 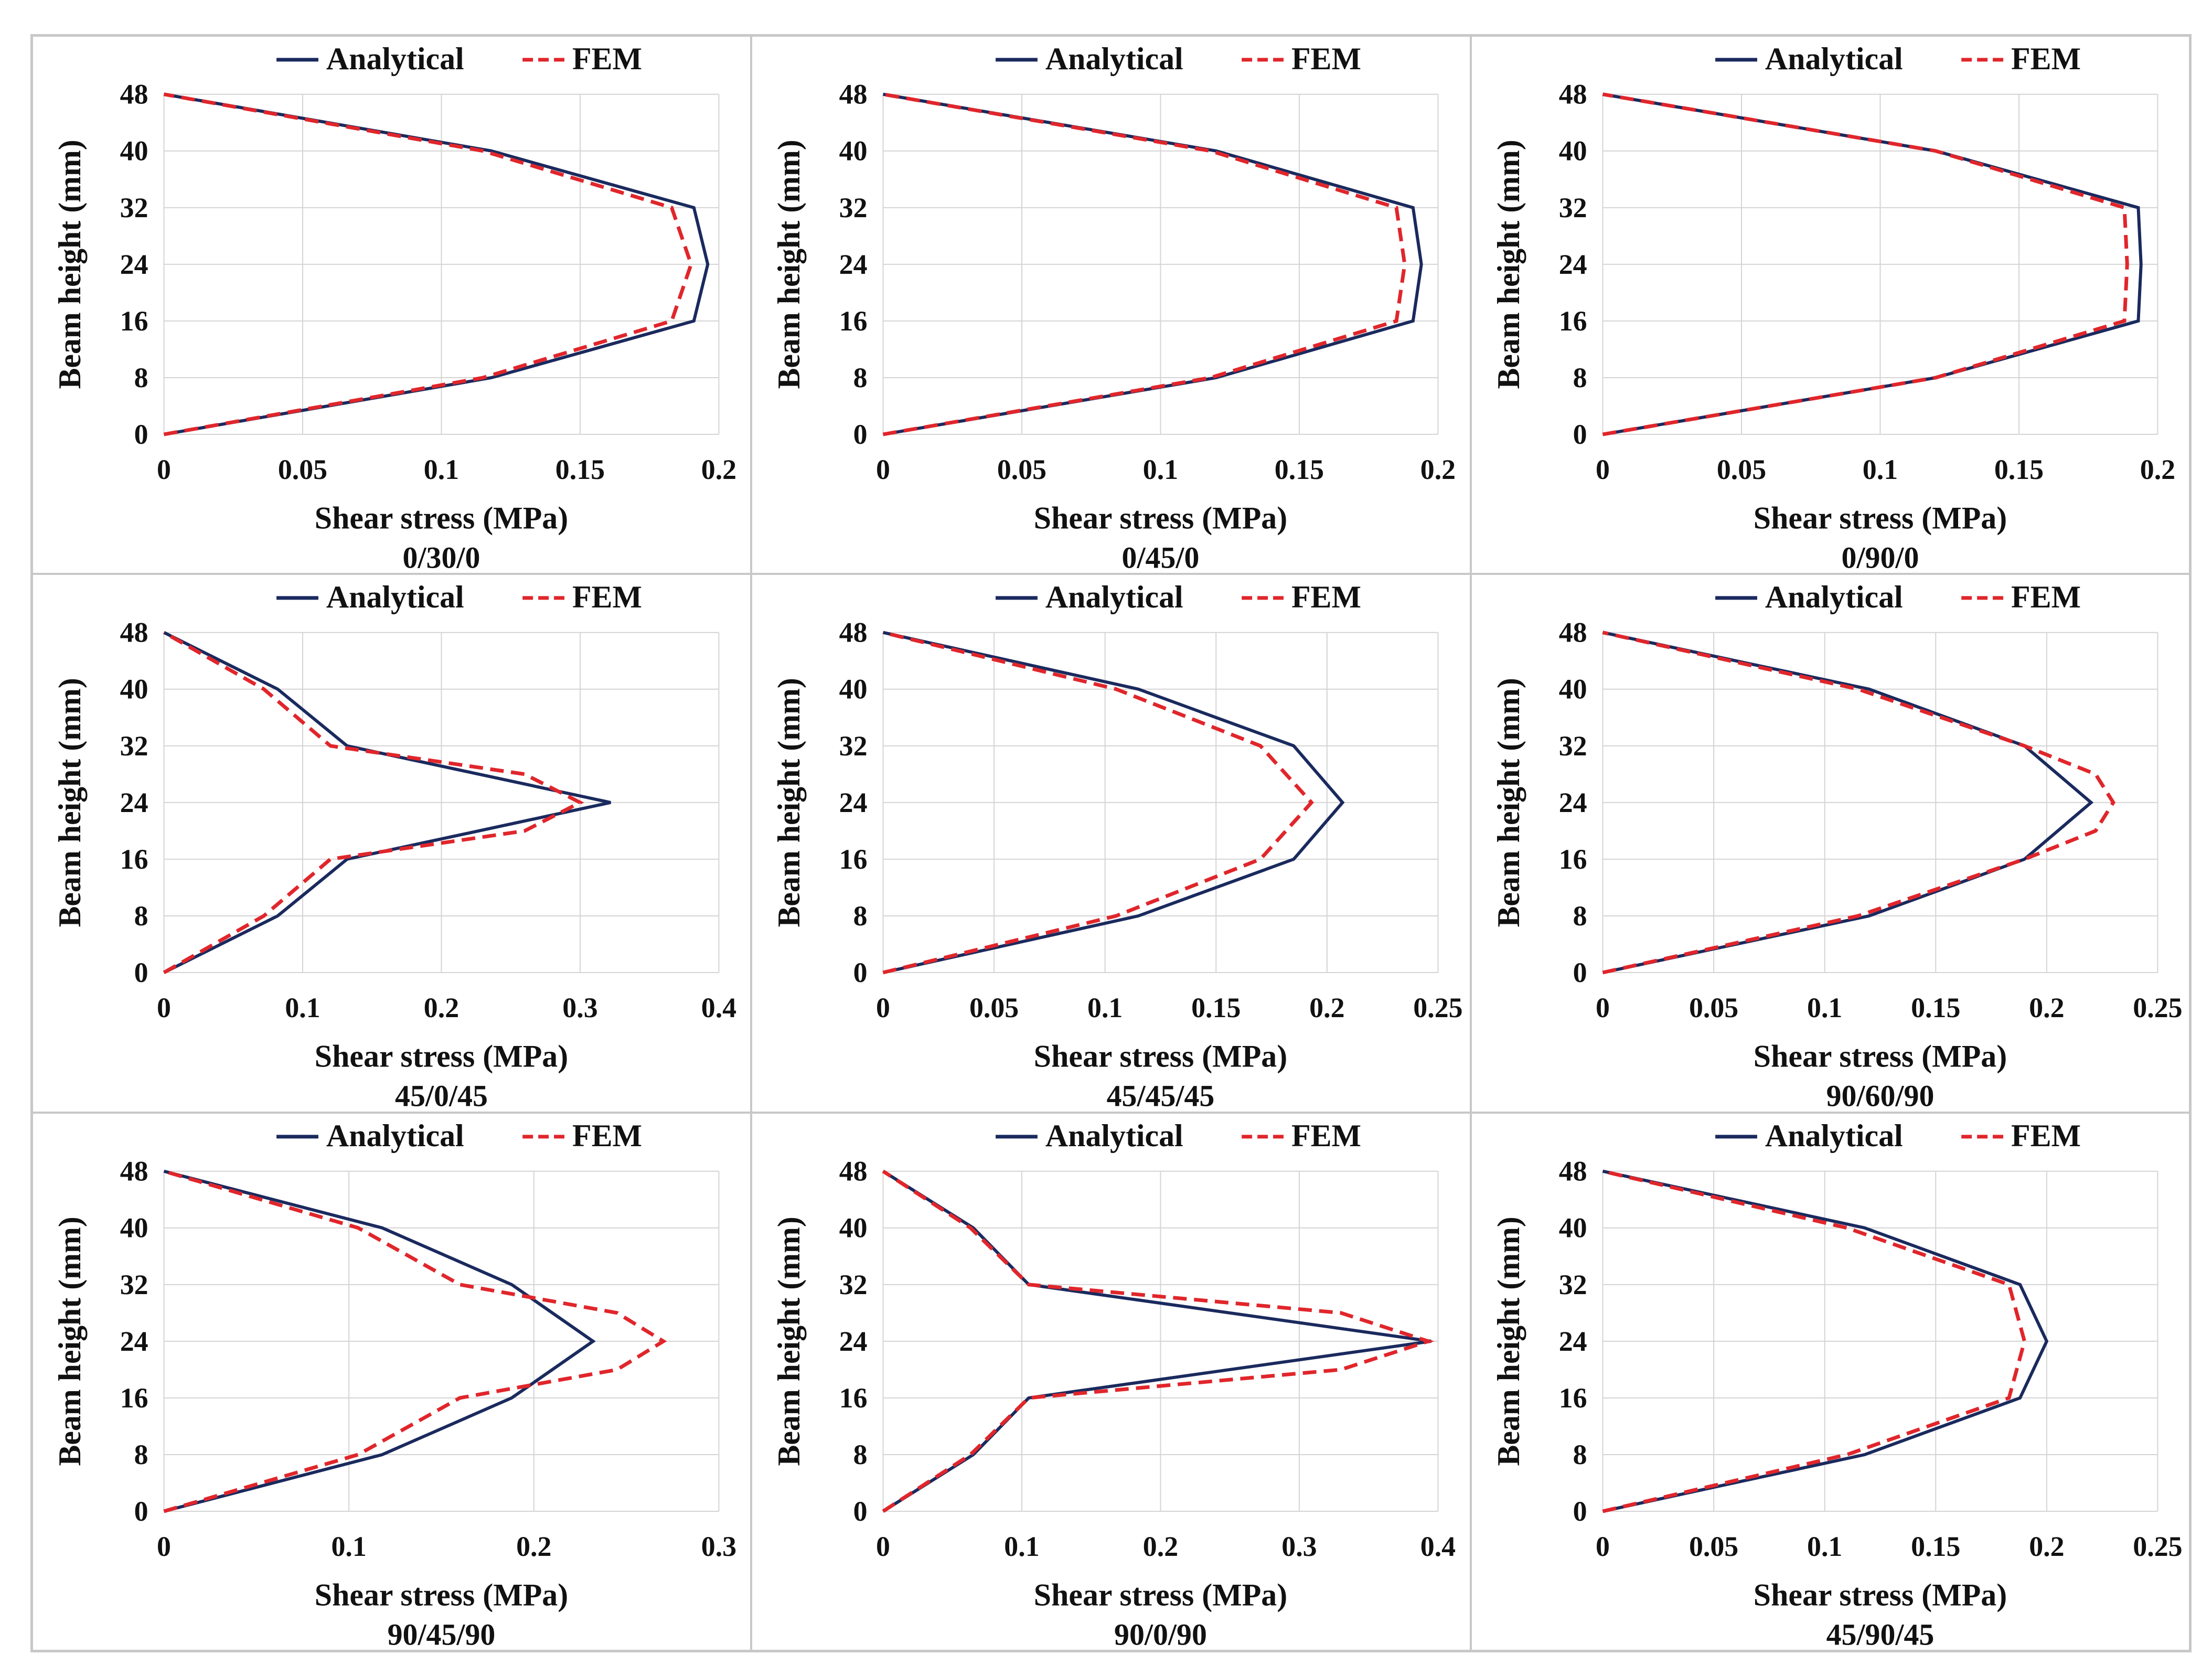 I want to click on chart-caption: 45/90/45, so click(x=1880, y=1633).